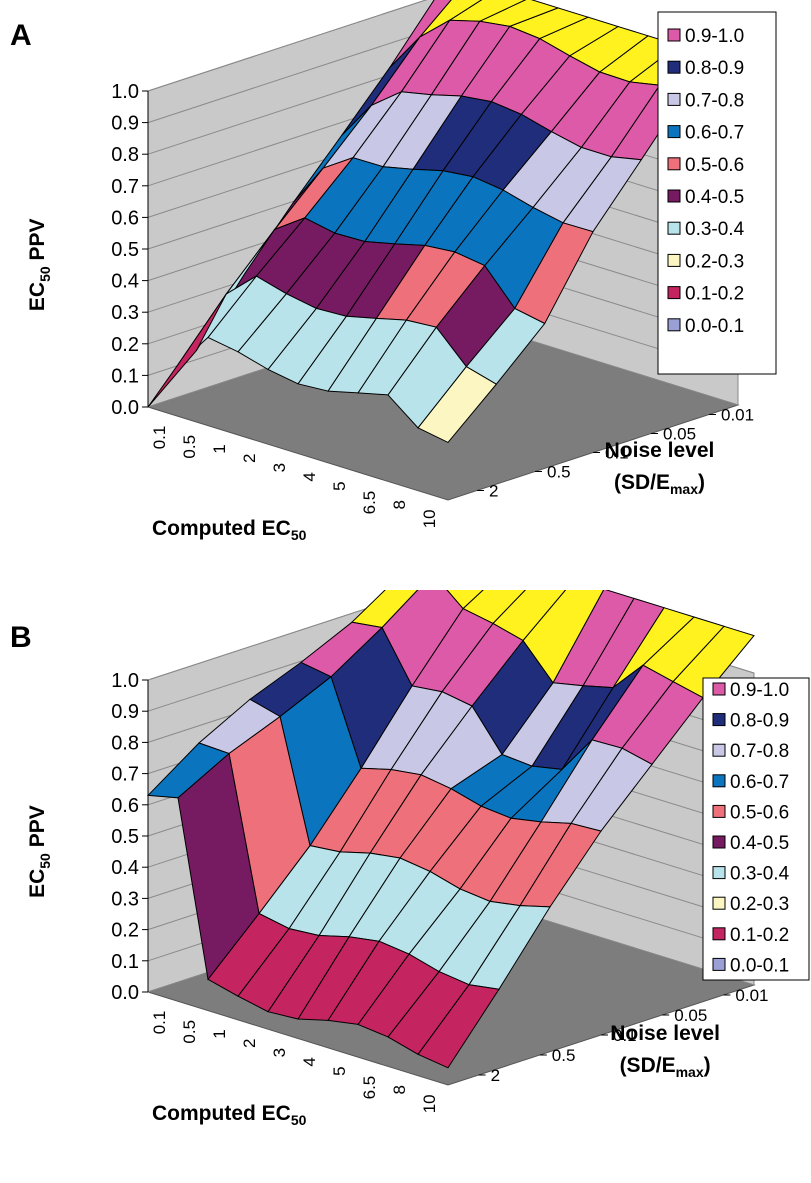 Image resolution: width=811 pixels, height=1183 pixels. What do you see at coordinates (21, 637) in the screenshot?
I see `panel-label: B` at bounding box center [21, 637].